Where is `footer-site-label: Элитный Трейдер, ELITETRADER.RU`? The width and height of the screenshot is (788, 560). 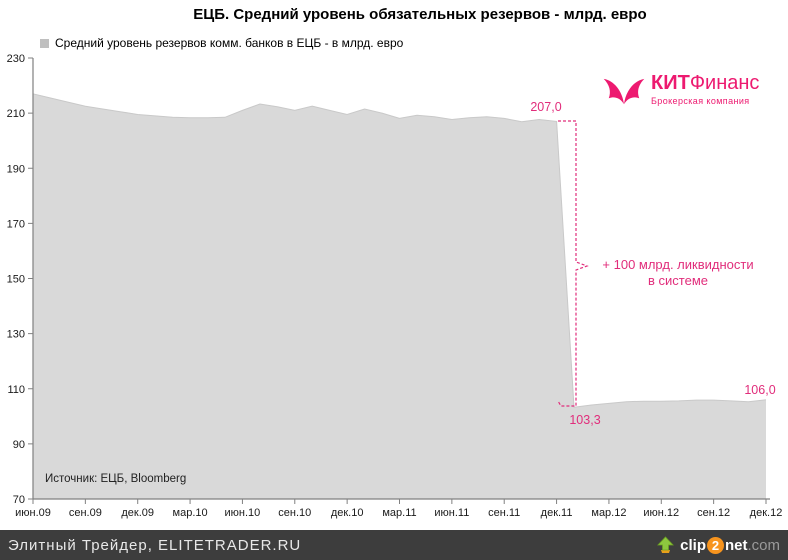 footer-site-label: Элитный Трейдер, ELITETRADER.RU is located at coordinates (155, 545).